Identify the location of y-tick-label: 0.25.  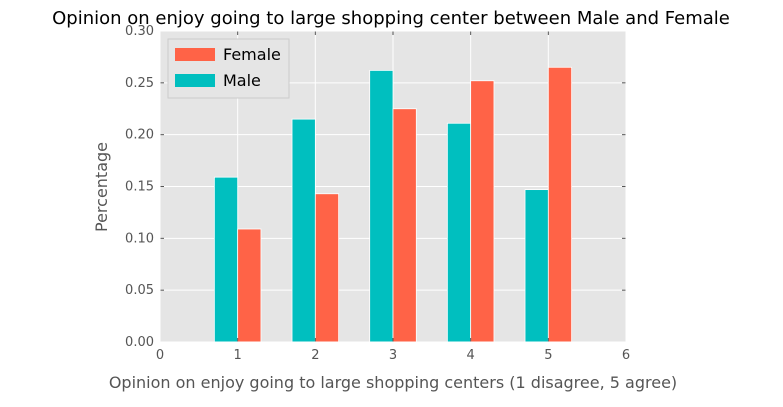
(139, 83).